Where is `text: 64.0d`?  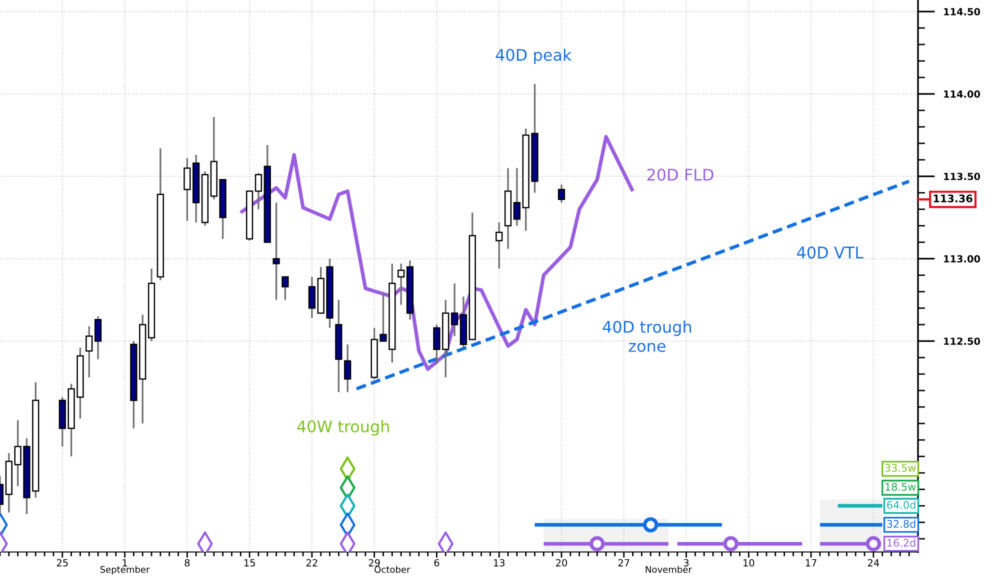 text: 64.0d is located at coordinates (901, 504).